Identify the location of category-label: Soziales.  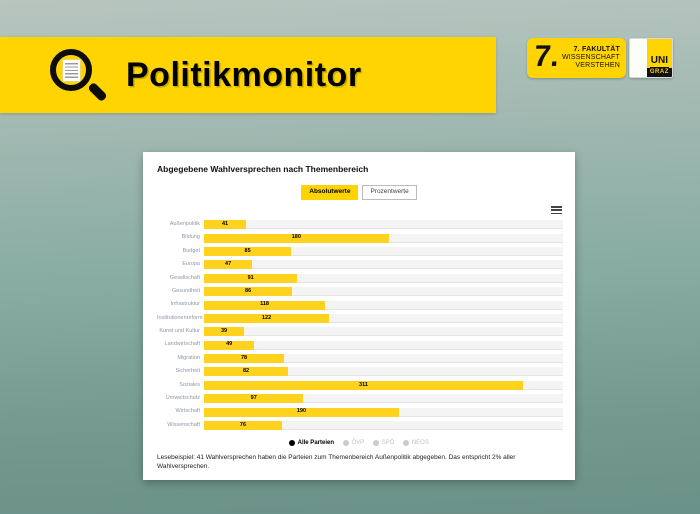
(189, 384).